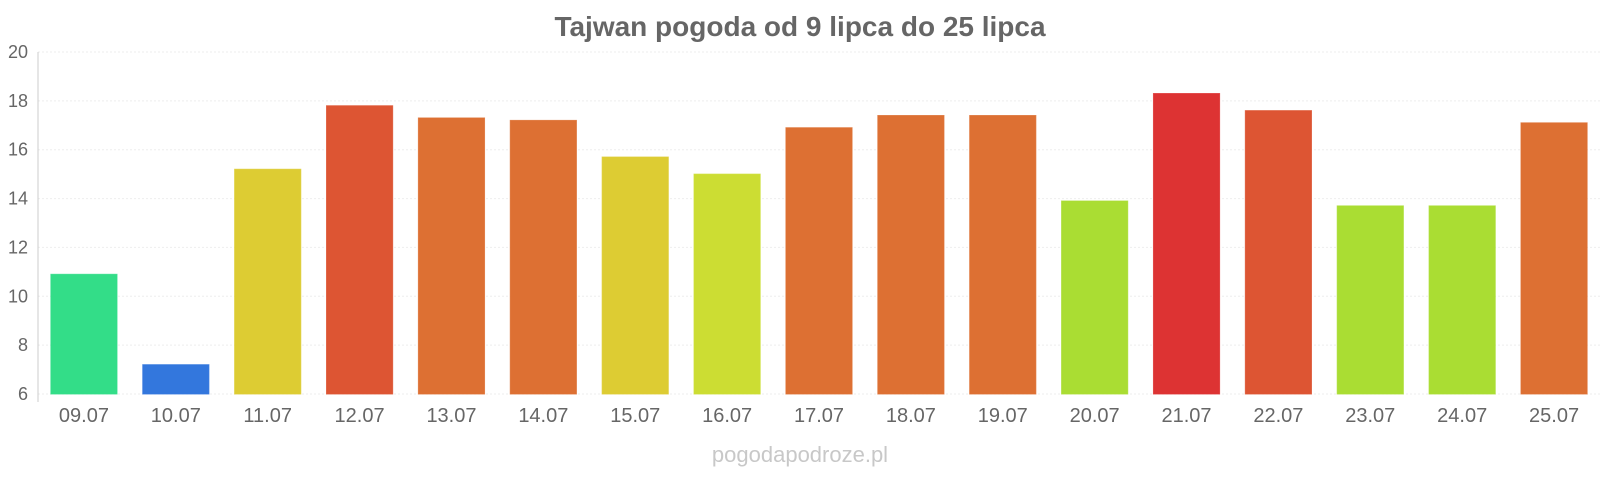  I want to click on bar-12.07, so click(360, 250).